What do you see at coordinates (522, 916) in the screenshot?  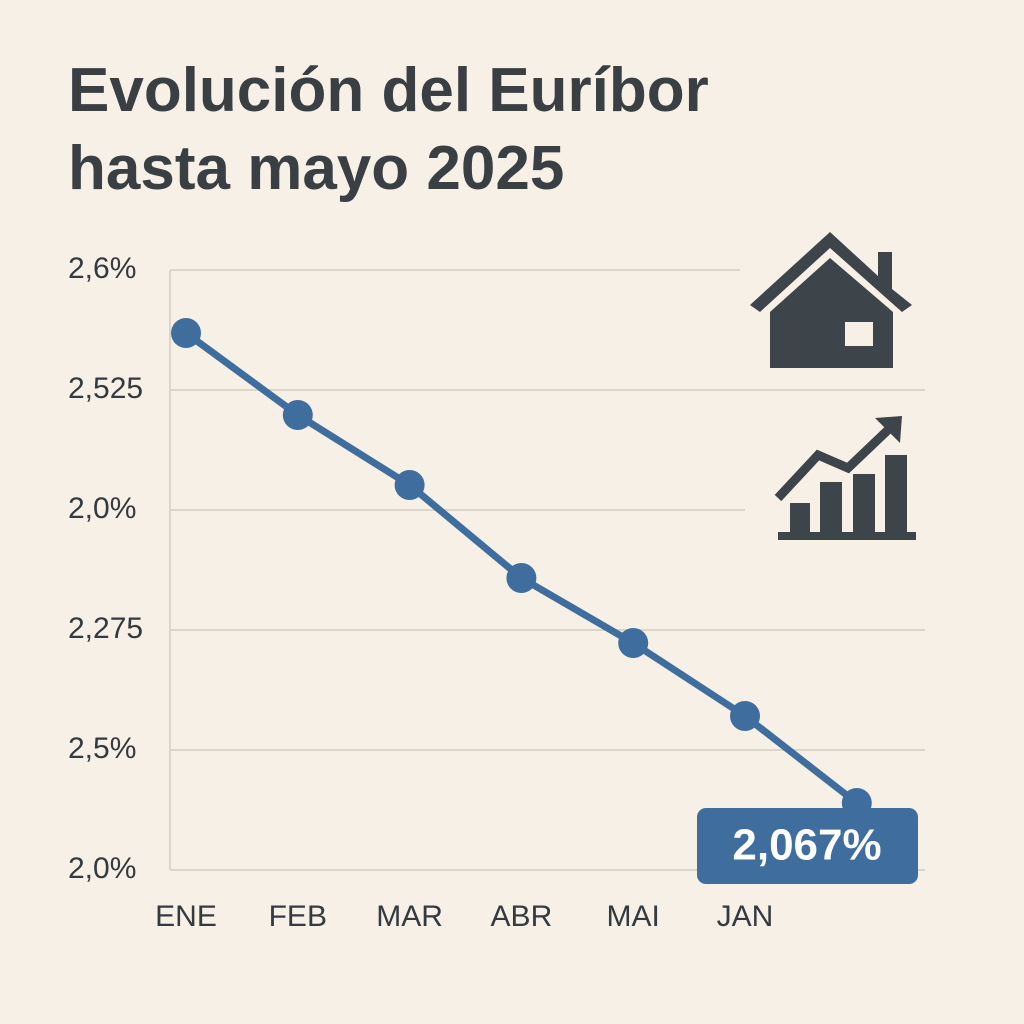 I see `x-tick-label: ABR` at bounding box center [522, 916].